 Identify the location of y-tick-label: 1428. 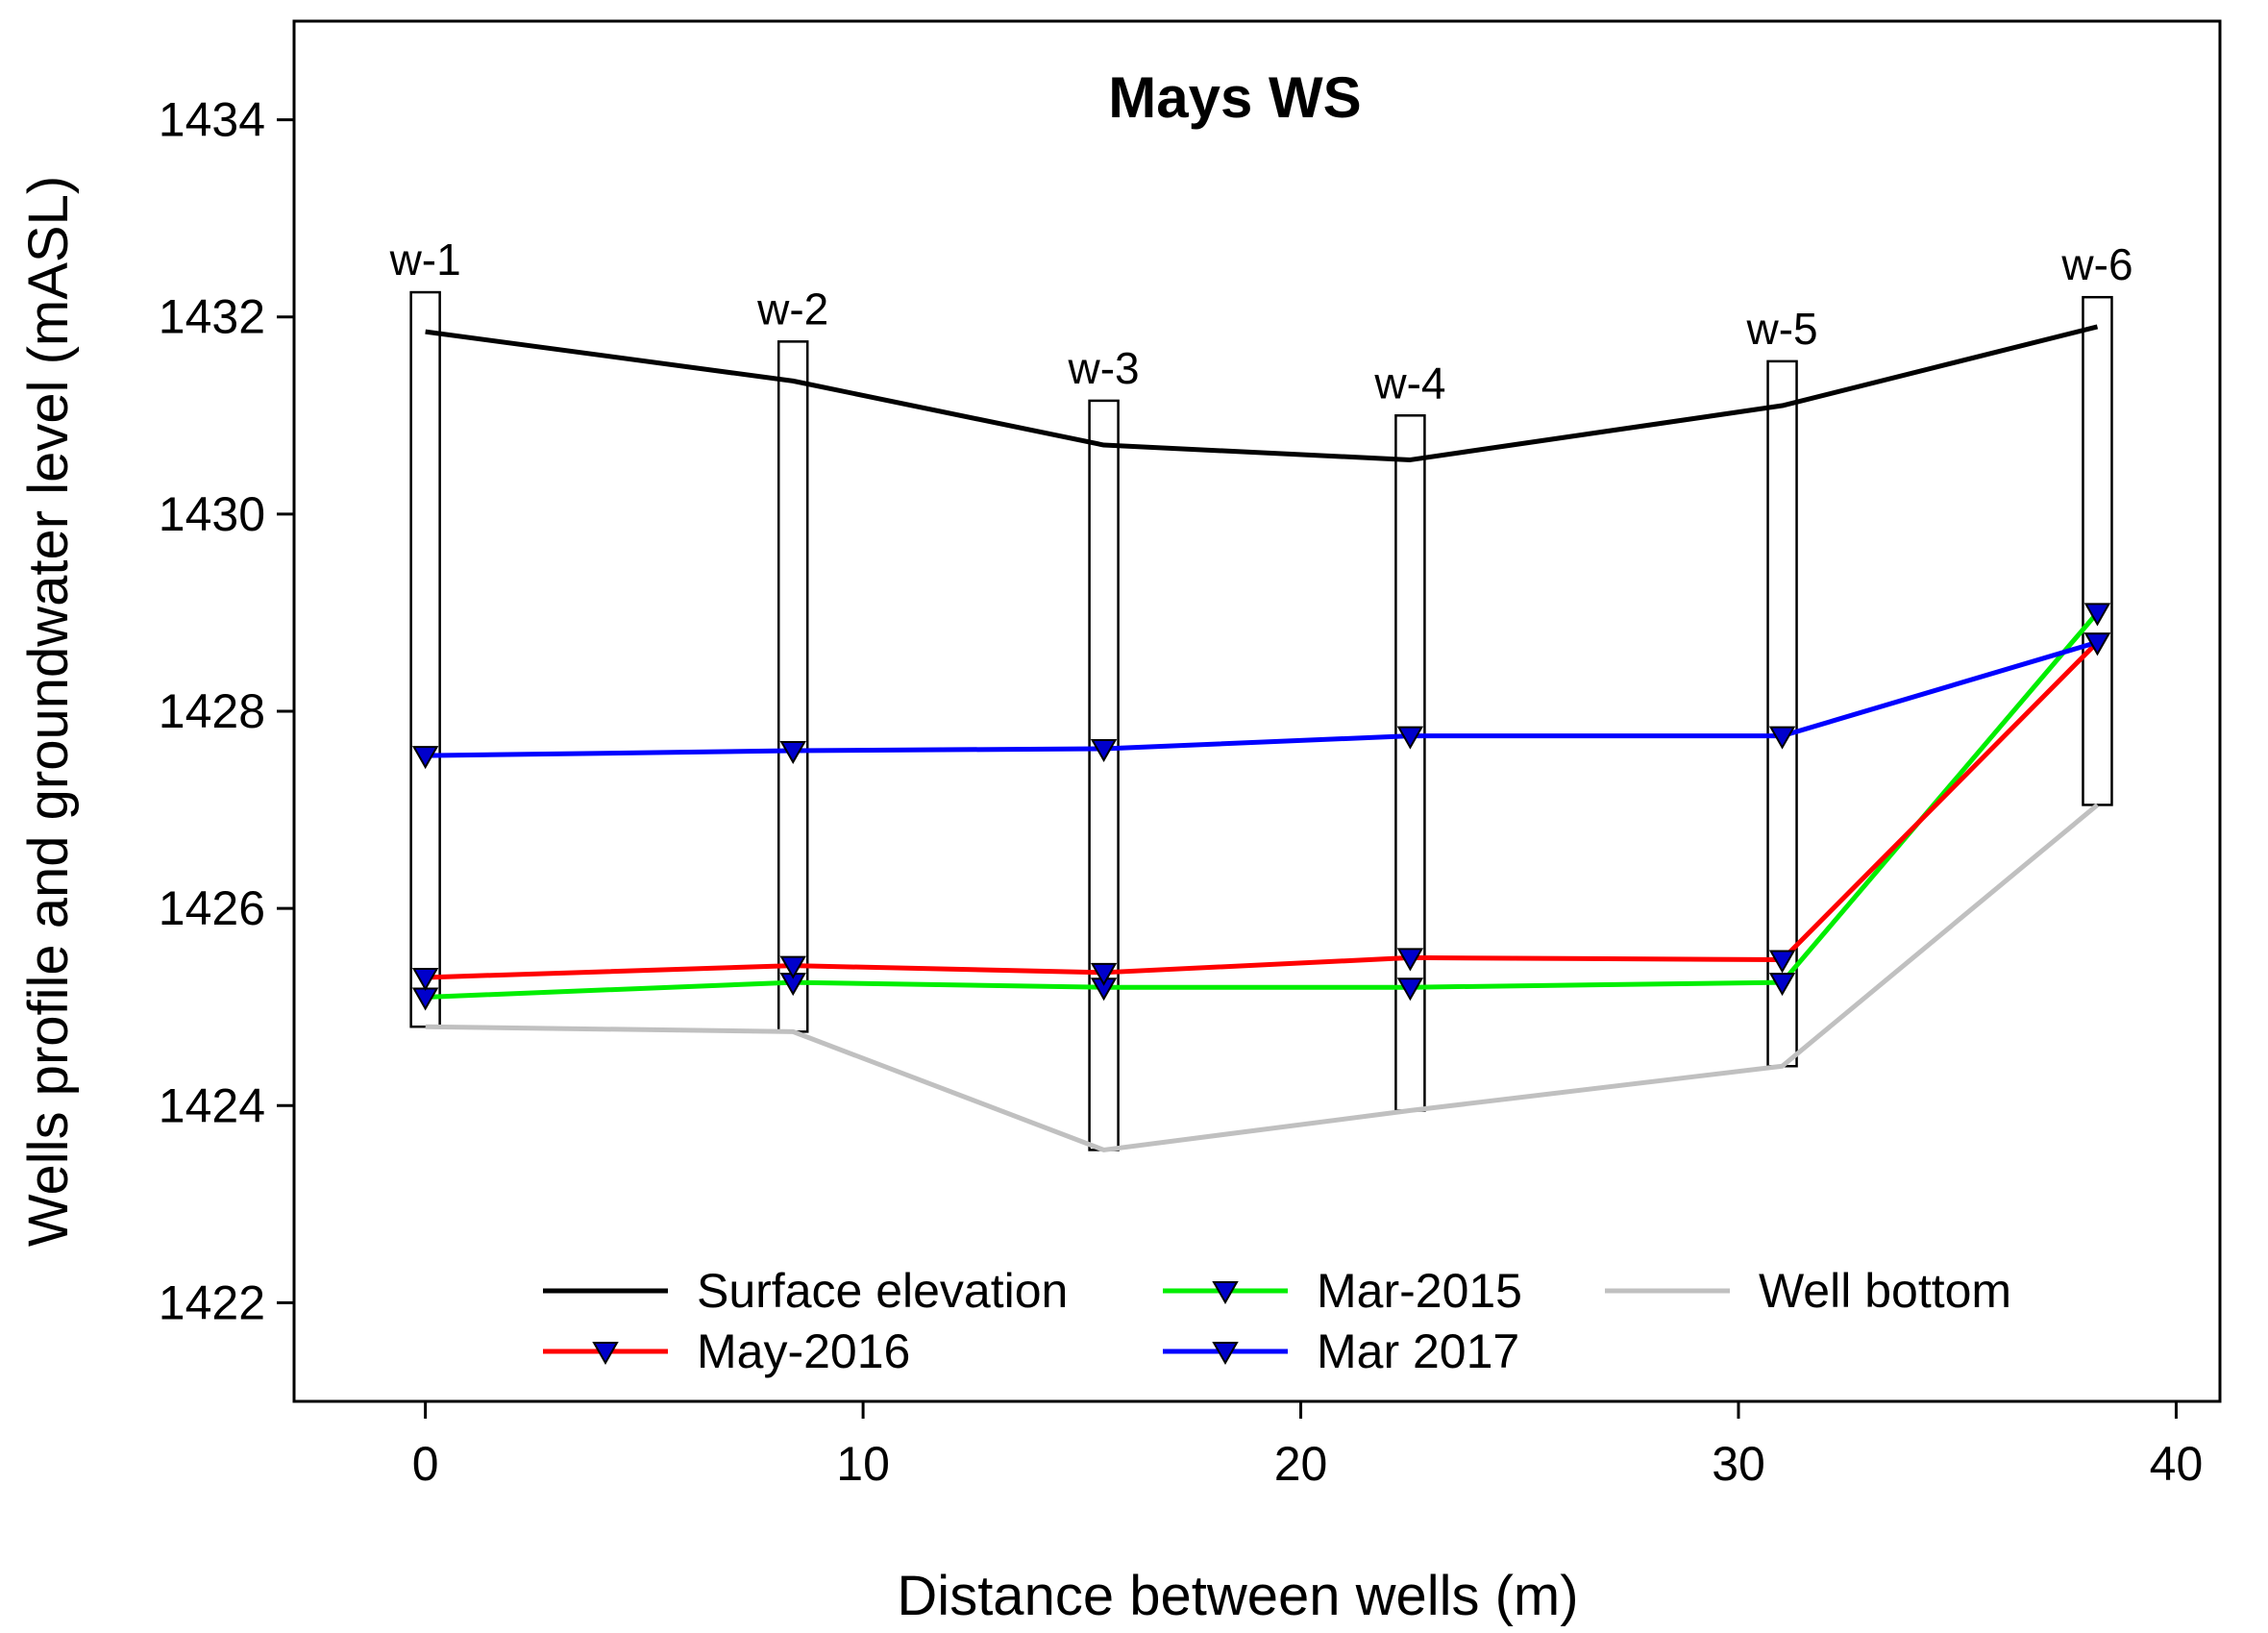
(212, 711).